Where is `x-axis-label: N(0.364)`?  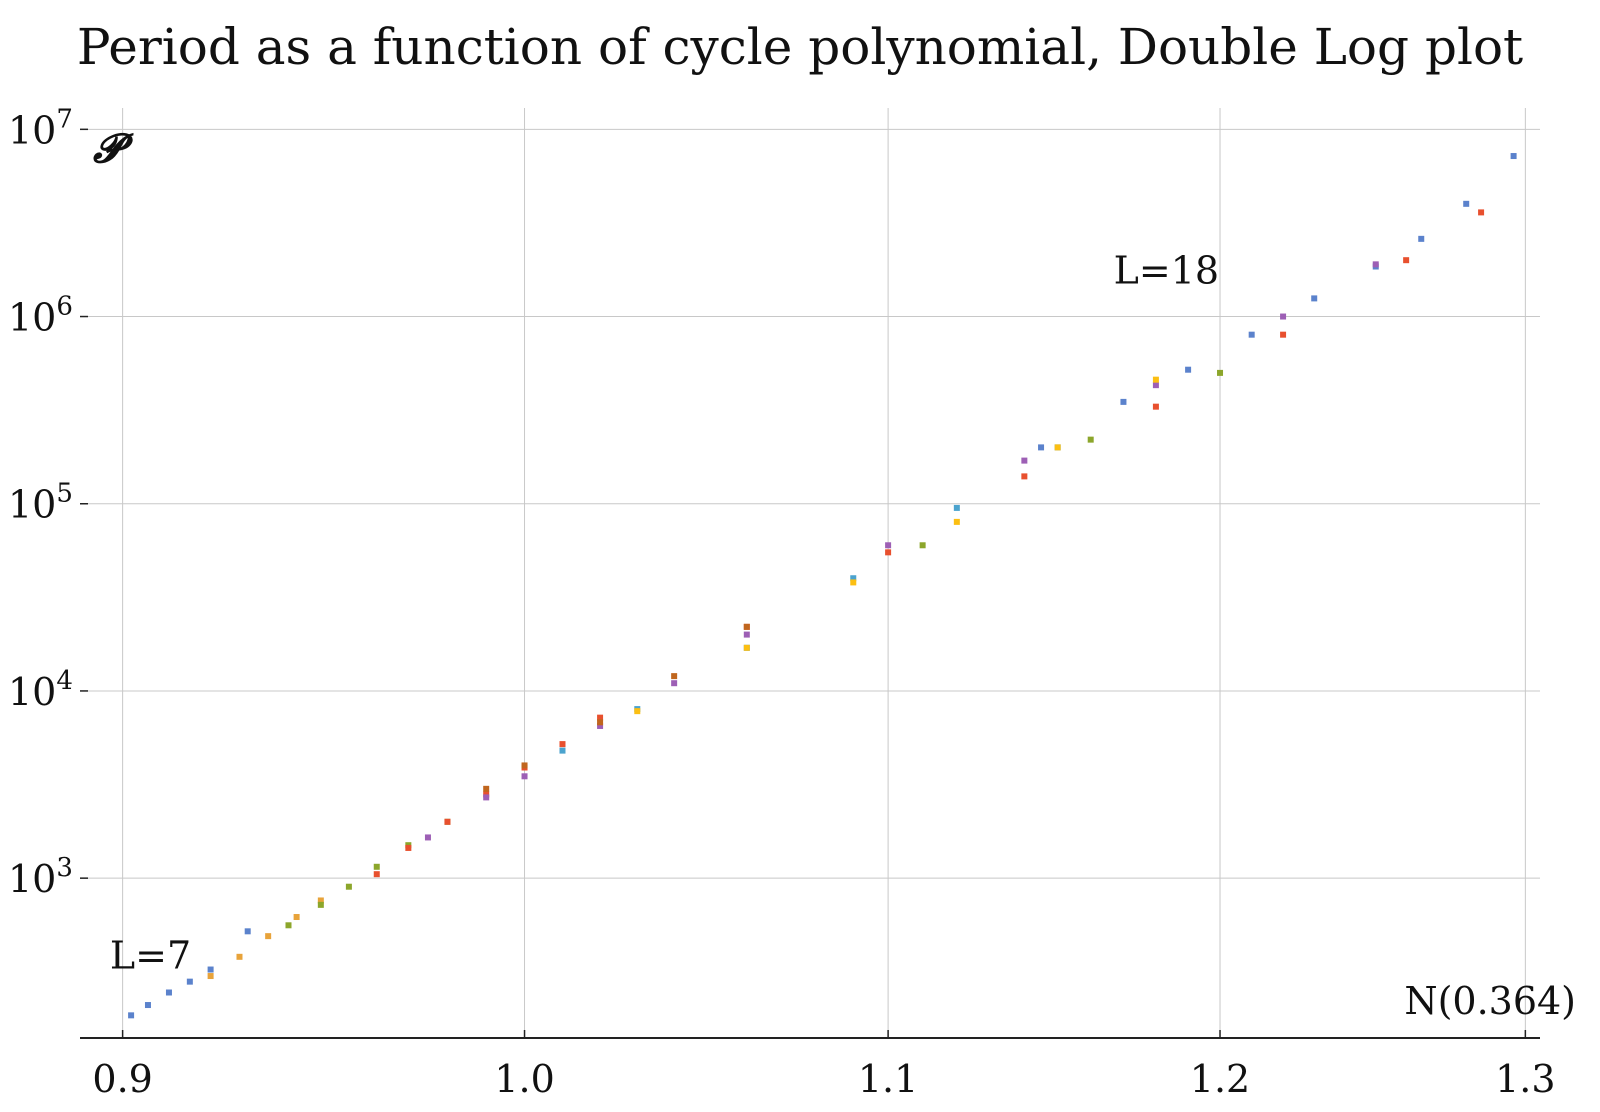
x-axis-label: N(0.364) is located at coordinates (1490, 1001).